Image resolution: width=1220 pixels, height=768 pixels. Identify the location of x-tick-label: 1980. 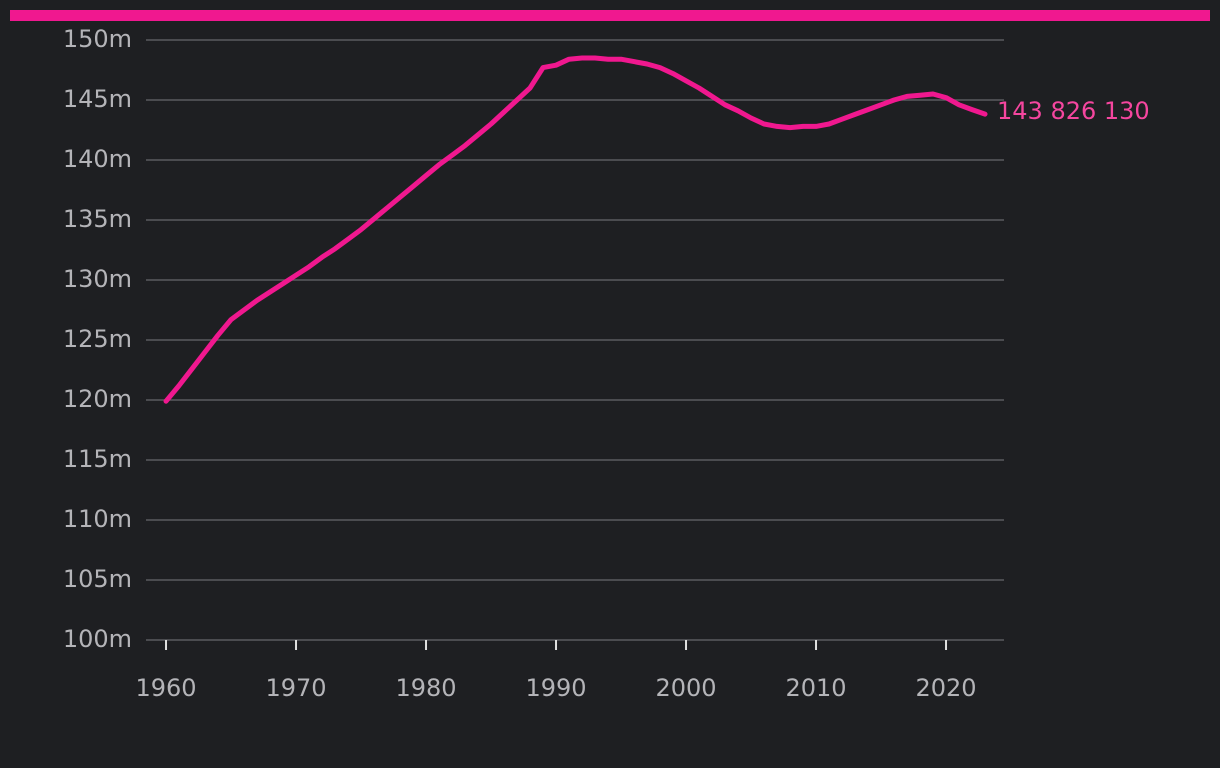
(425, 688).